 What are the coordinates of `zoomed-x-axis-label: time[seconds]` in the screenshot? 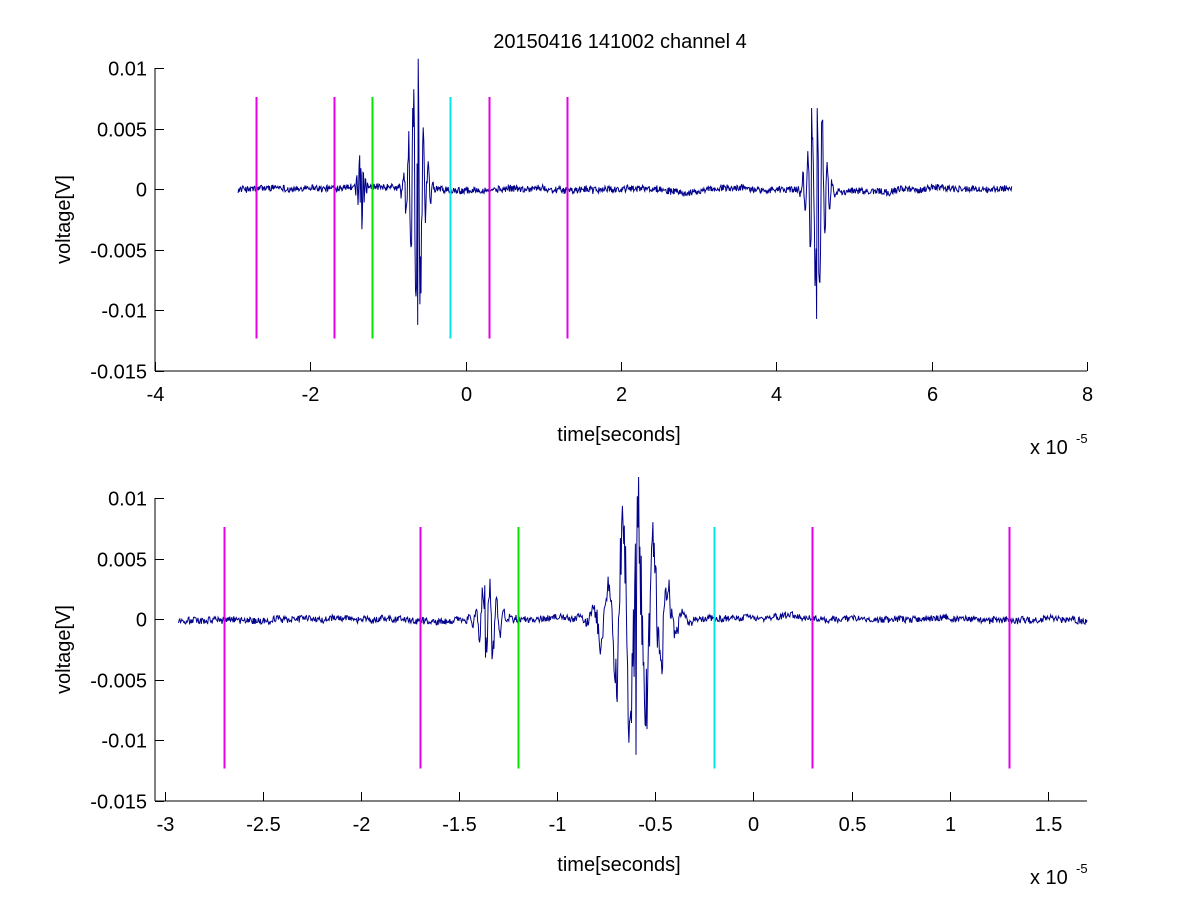 It's located at (618, 865).